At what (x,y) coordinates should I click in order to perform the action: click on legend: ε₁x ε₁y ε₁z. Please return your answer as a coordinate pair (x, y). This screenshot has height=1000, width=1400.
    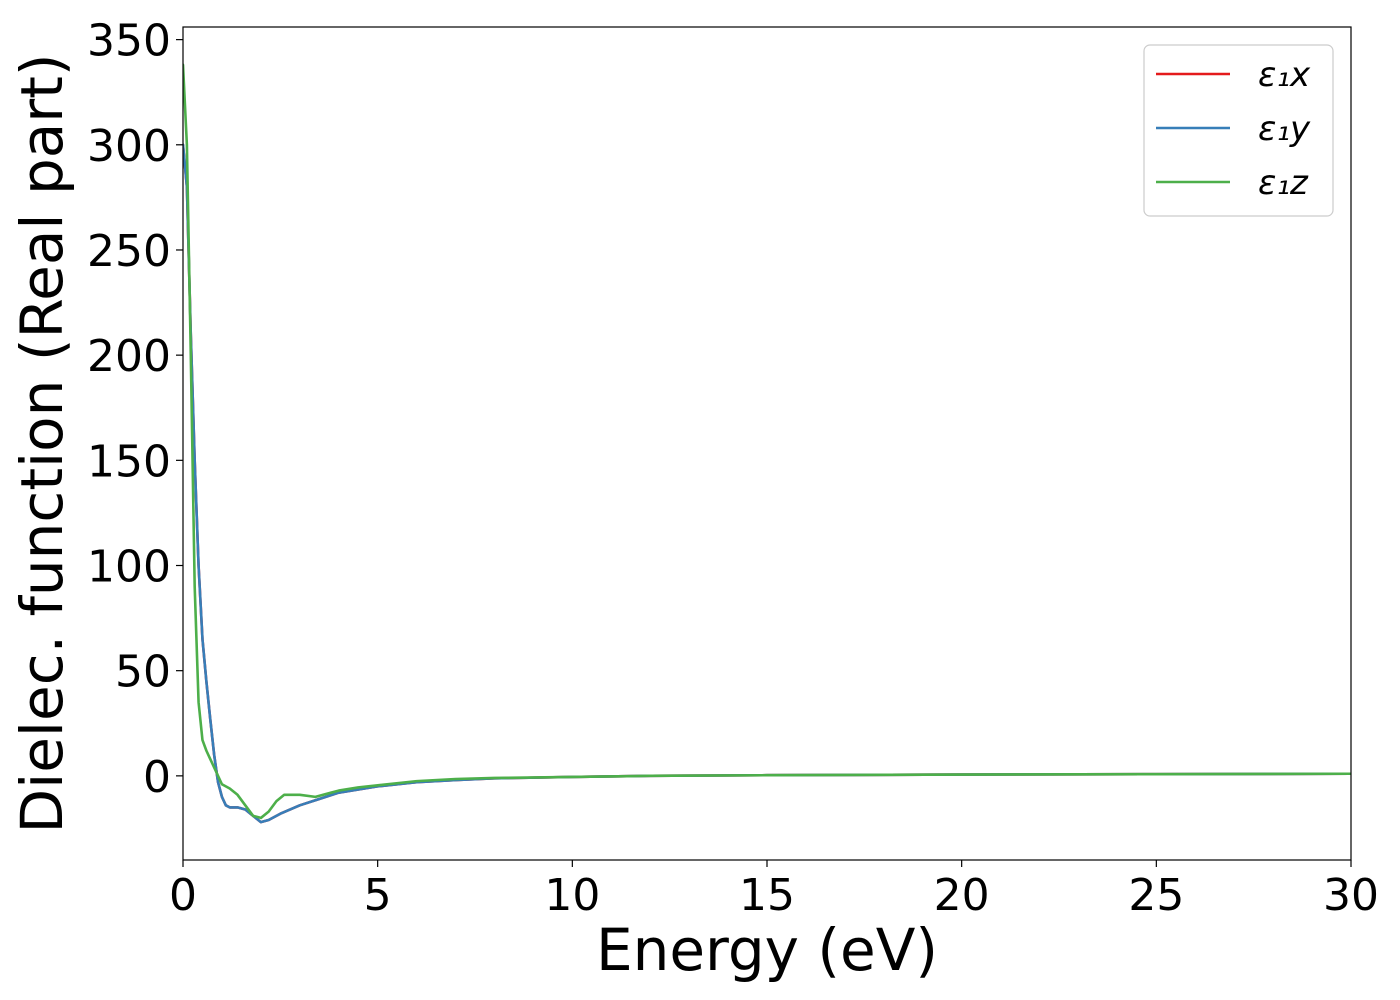
    Looking at the image, I should click on (1238, 130).